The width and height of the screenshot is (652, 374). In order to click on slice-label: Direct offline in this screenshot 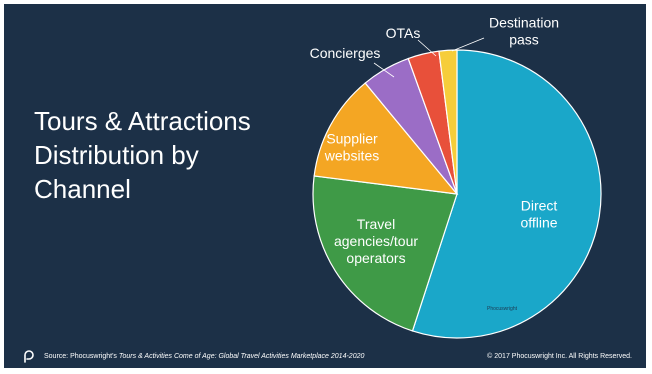, I will do `click(538, 214)`.